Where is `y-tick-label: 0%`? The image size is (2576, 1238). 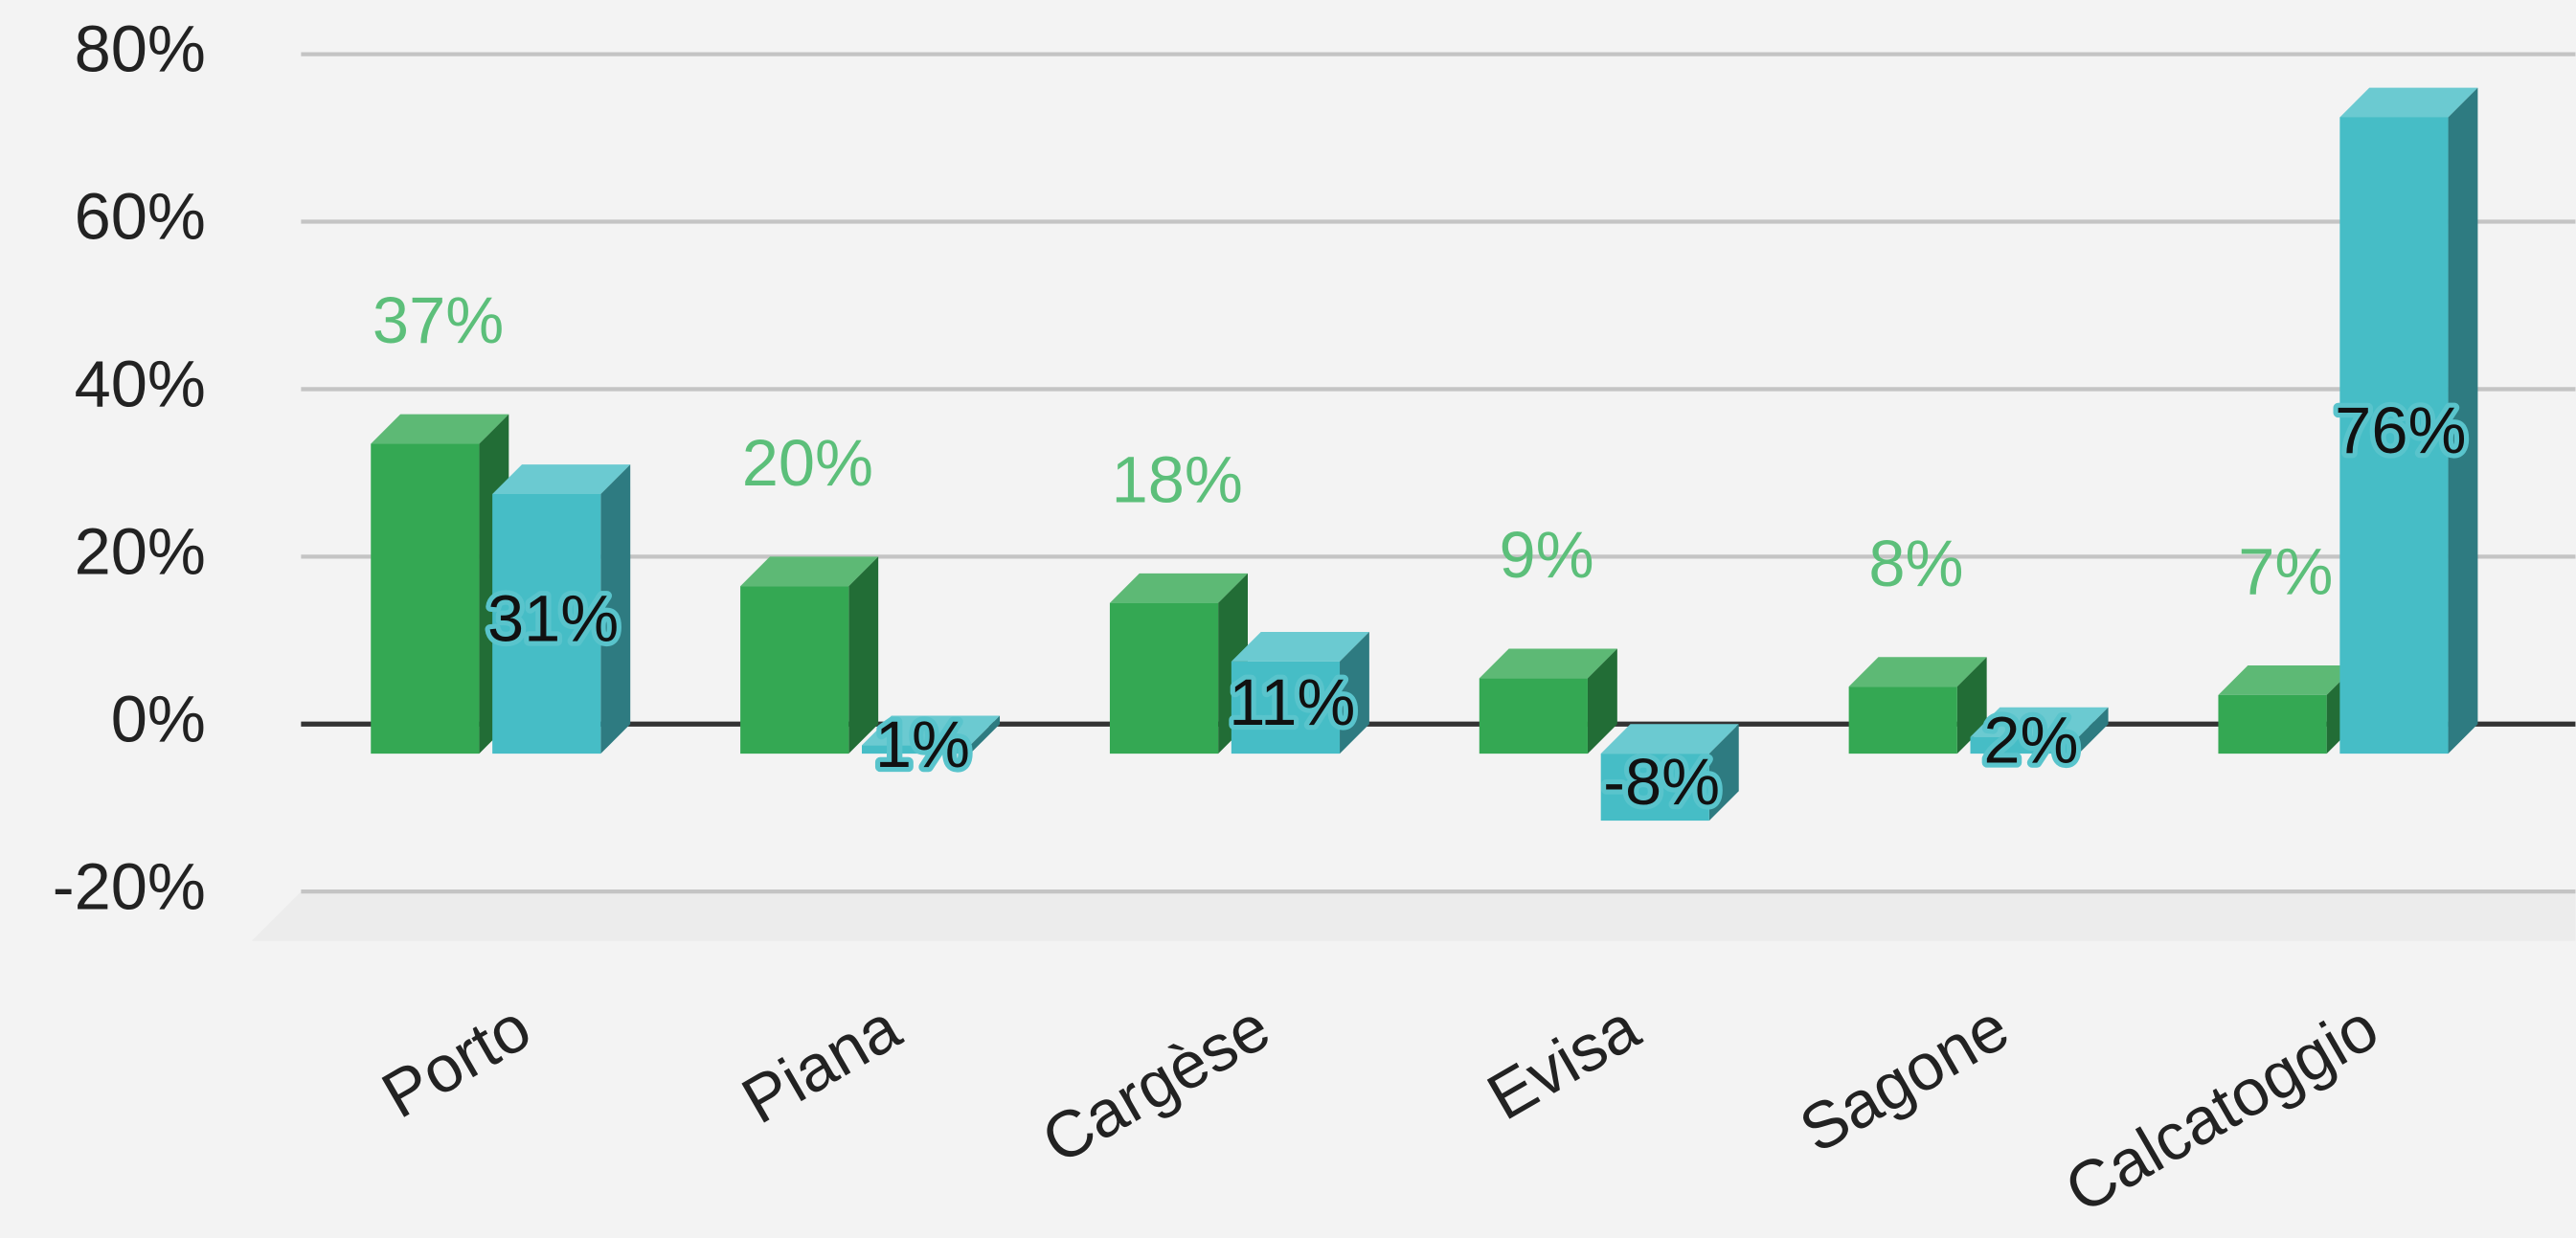
y-tick-label: 0% is located at coordinates (158, 718).